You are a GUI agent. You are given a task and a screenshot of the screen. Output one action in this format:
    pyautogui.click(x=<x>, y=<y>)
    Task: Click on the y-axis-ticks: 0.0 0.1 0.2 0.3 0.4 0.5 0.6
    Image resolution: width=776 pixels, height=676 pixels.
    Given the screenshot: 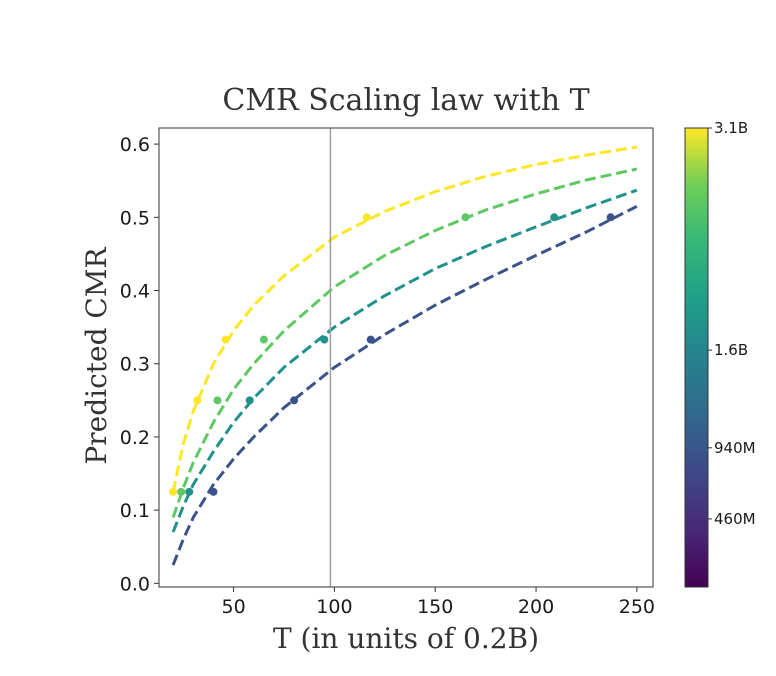 What is the action you would take?
    pyautogui.click(x=139, y=364)
    